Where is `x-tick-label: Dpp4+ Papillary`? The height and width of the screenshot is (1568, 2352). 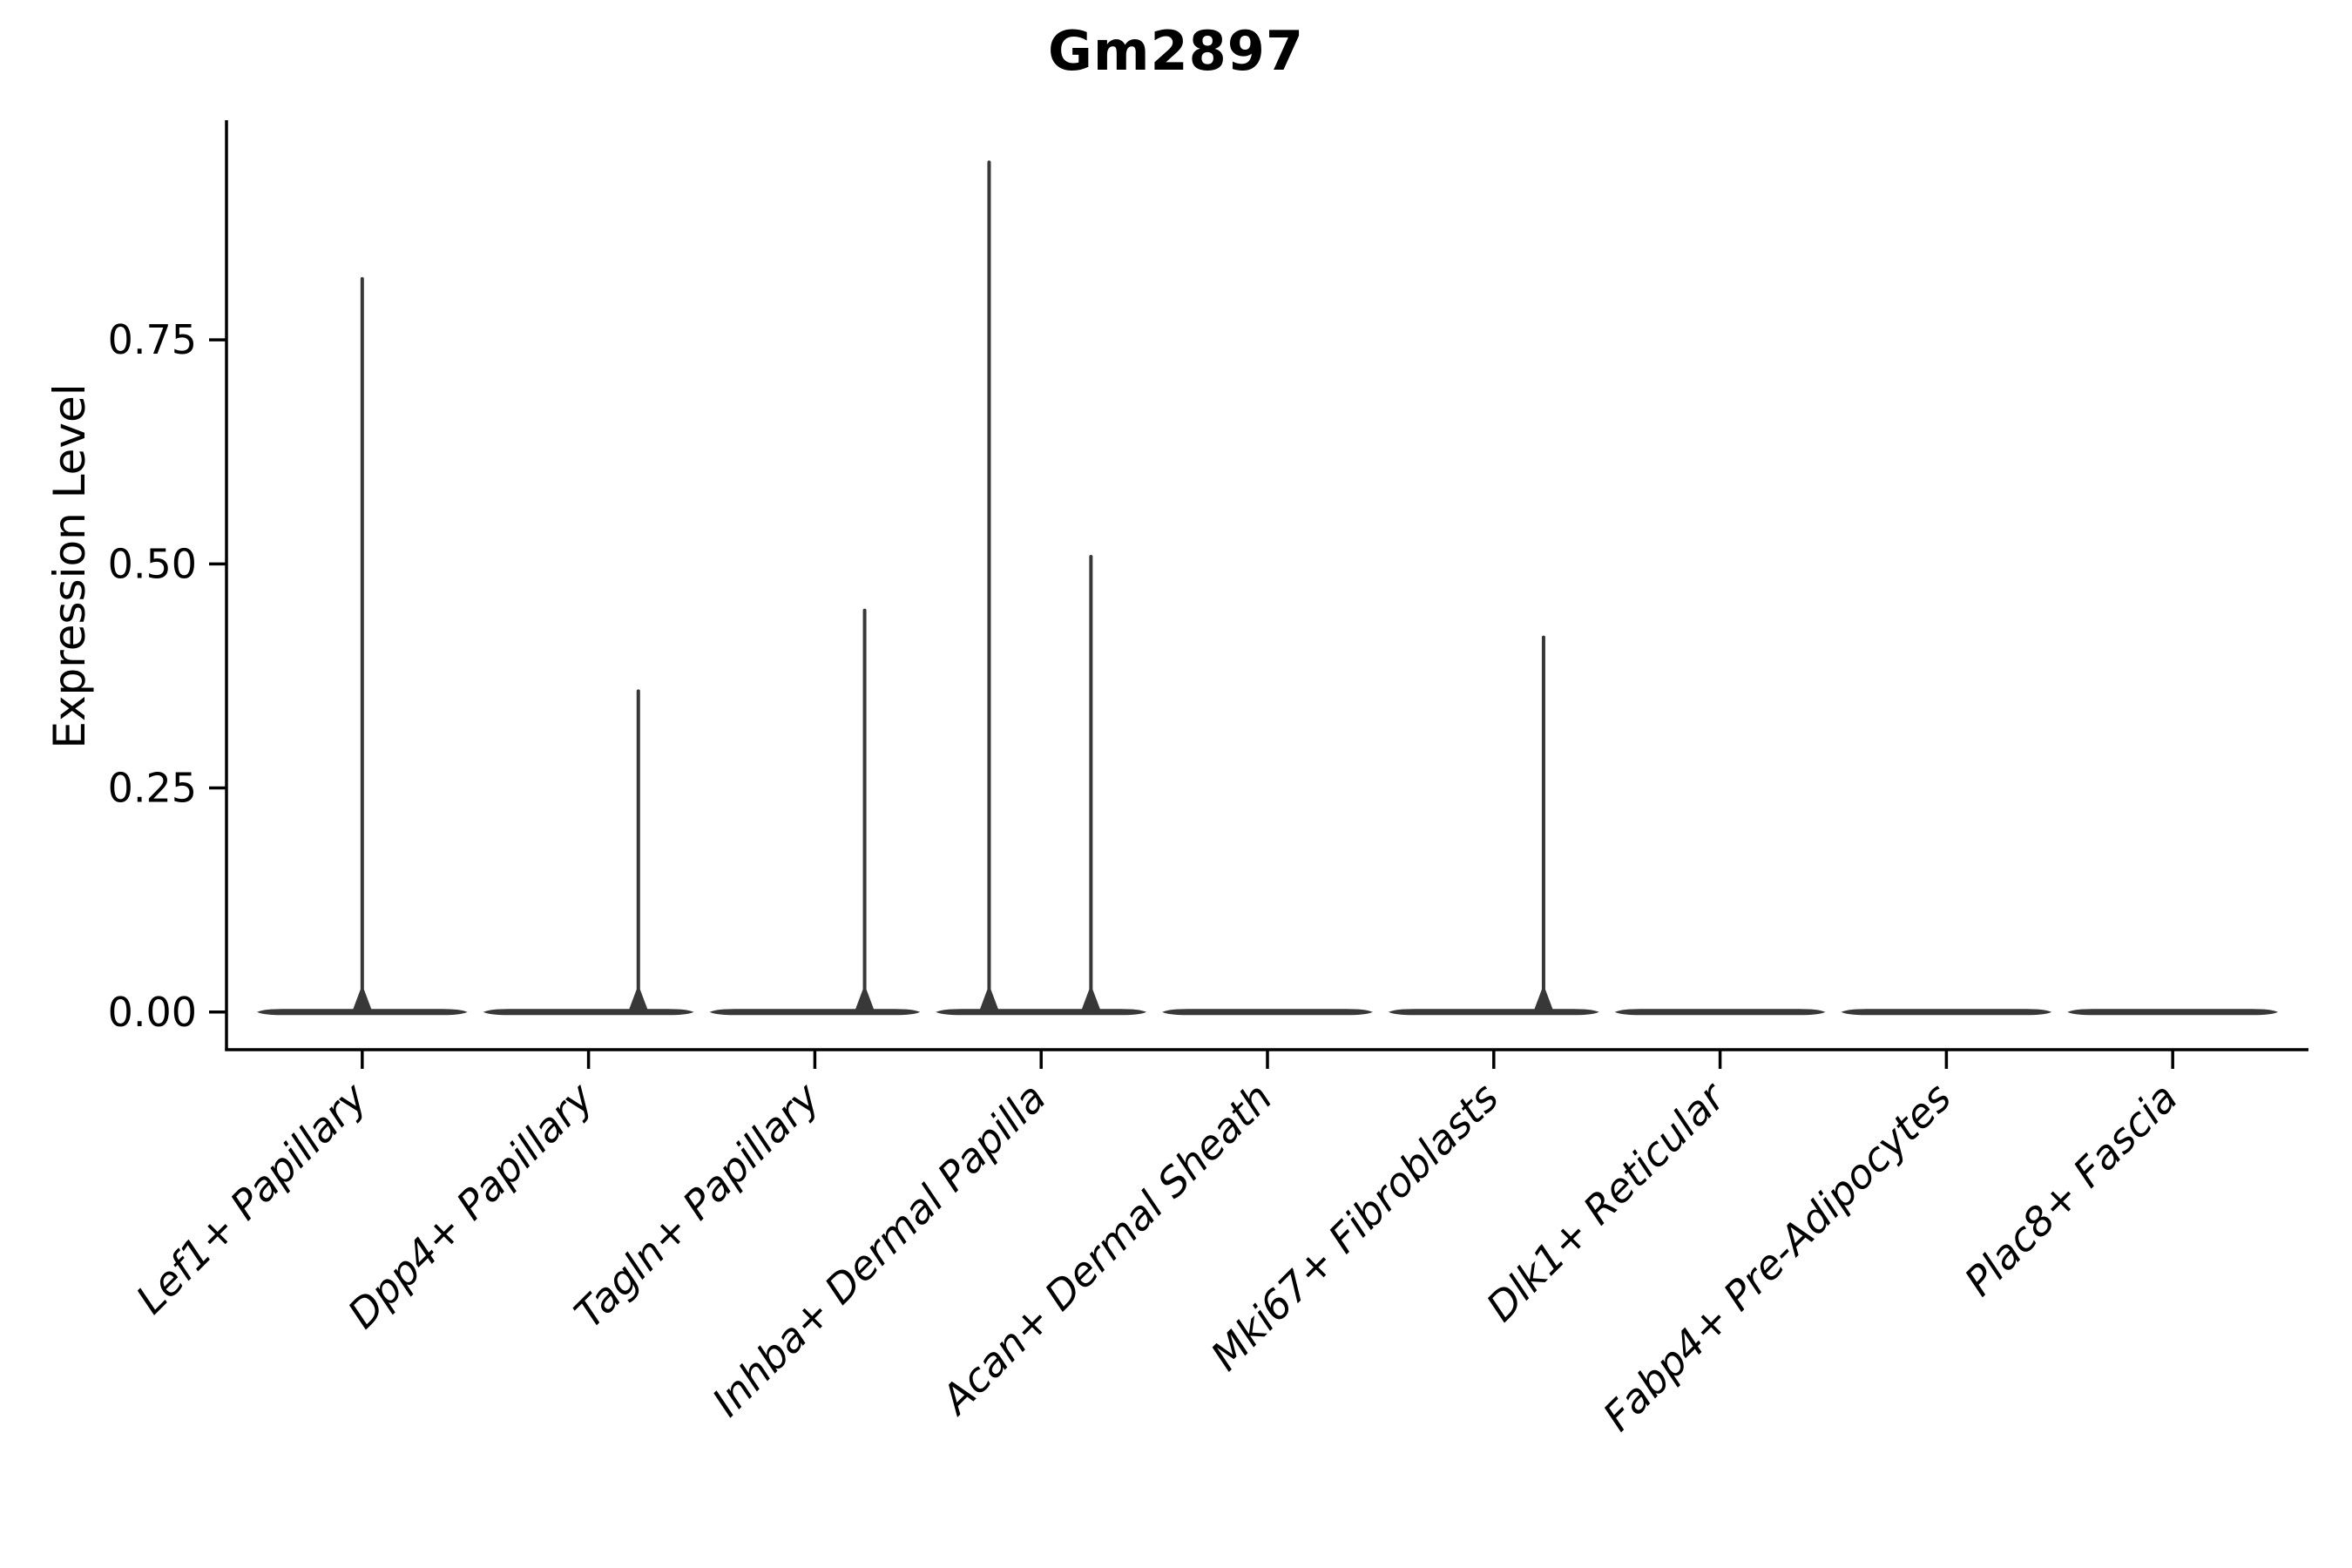
x-tick-label: Dpp4+ Papillary is located at coordinates (471, 1205).